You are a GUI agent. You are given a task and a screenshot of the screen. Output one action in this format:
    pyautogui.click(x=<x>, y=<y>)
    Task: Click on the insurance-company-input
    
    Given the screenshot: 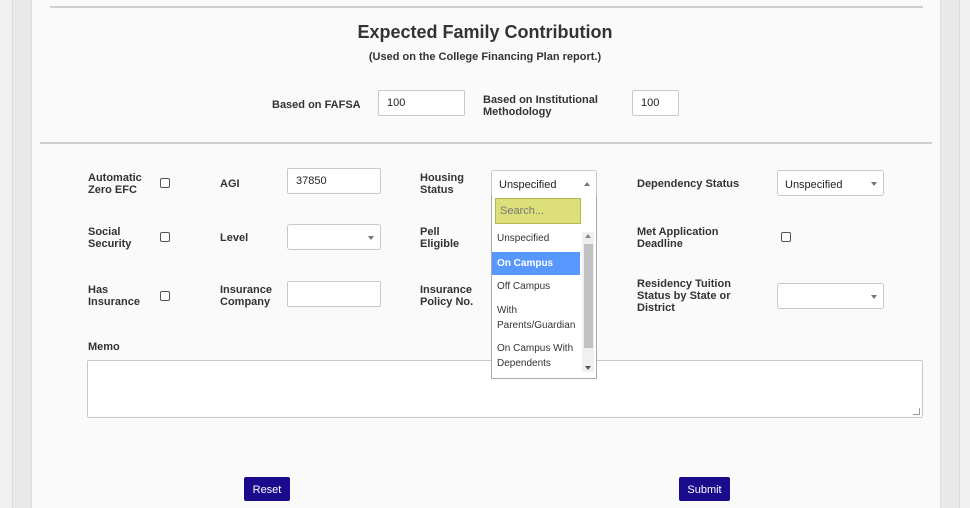 What is the action you would take?
    pyautogui.click(x=334, y=294)
    